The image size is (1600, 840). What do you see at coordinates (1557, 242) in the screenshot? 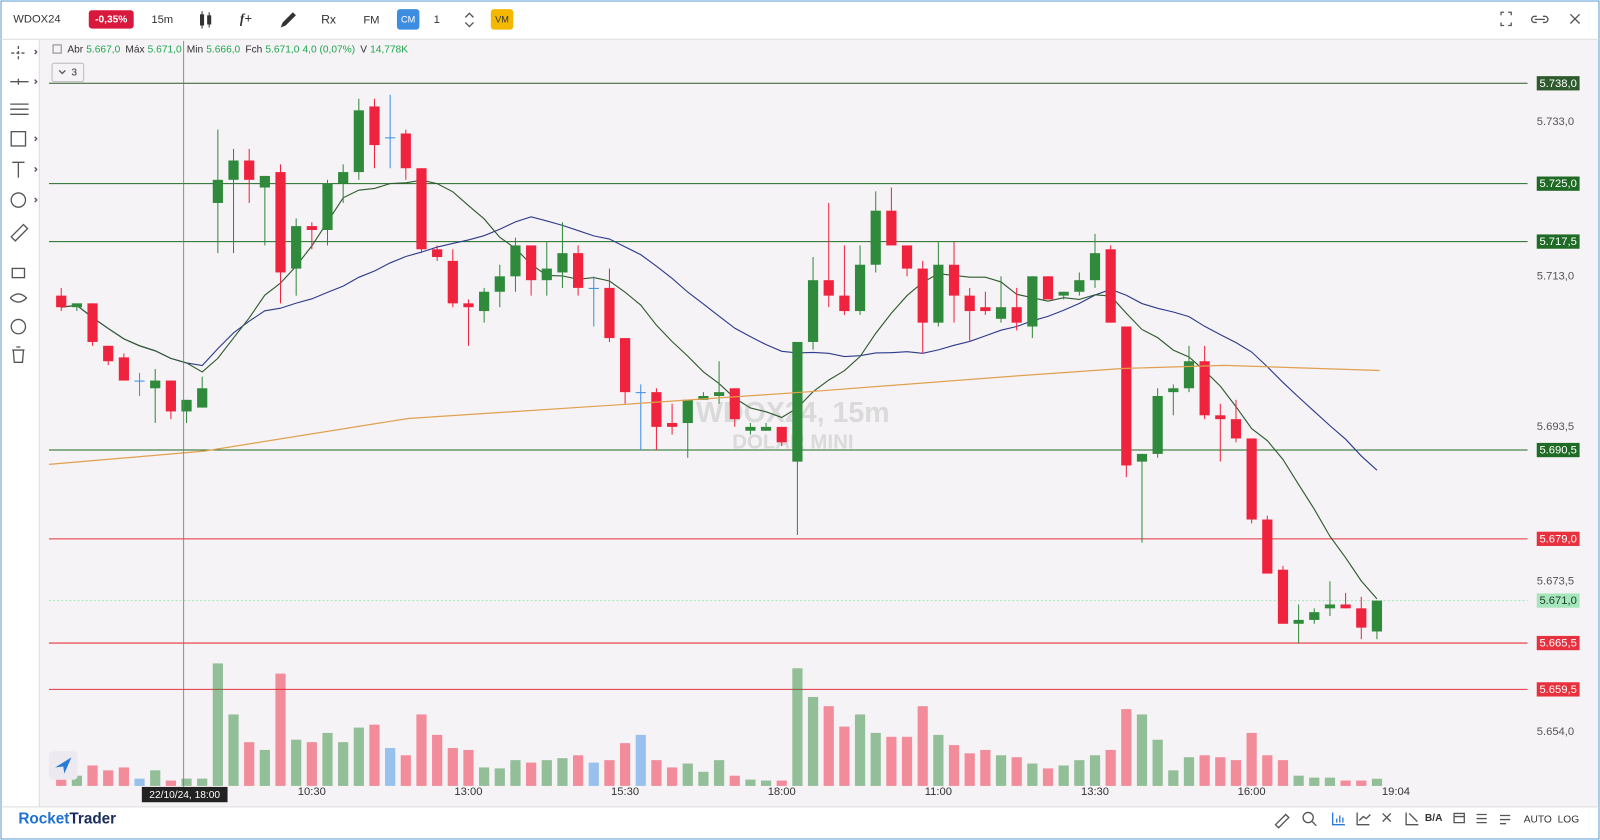
I see `level-label: 5.717,5` at bounding box center [1557, 242].